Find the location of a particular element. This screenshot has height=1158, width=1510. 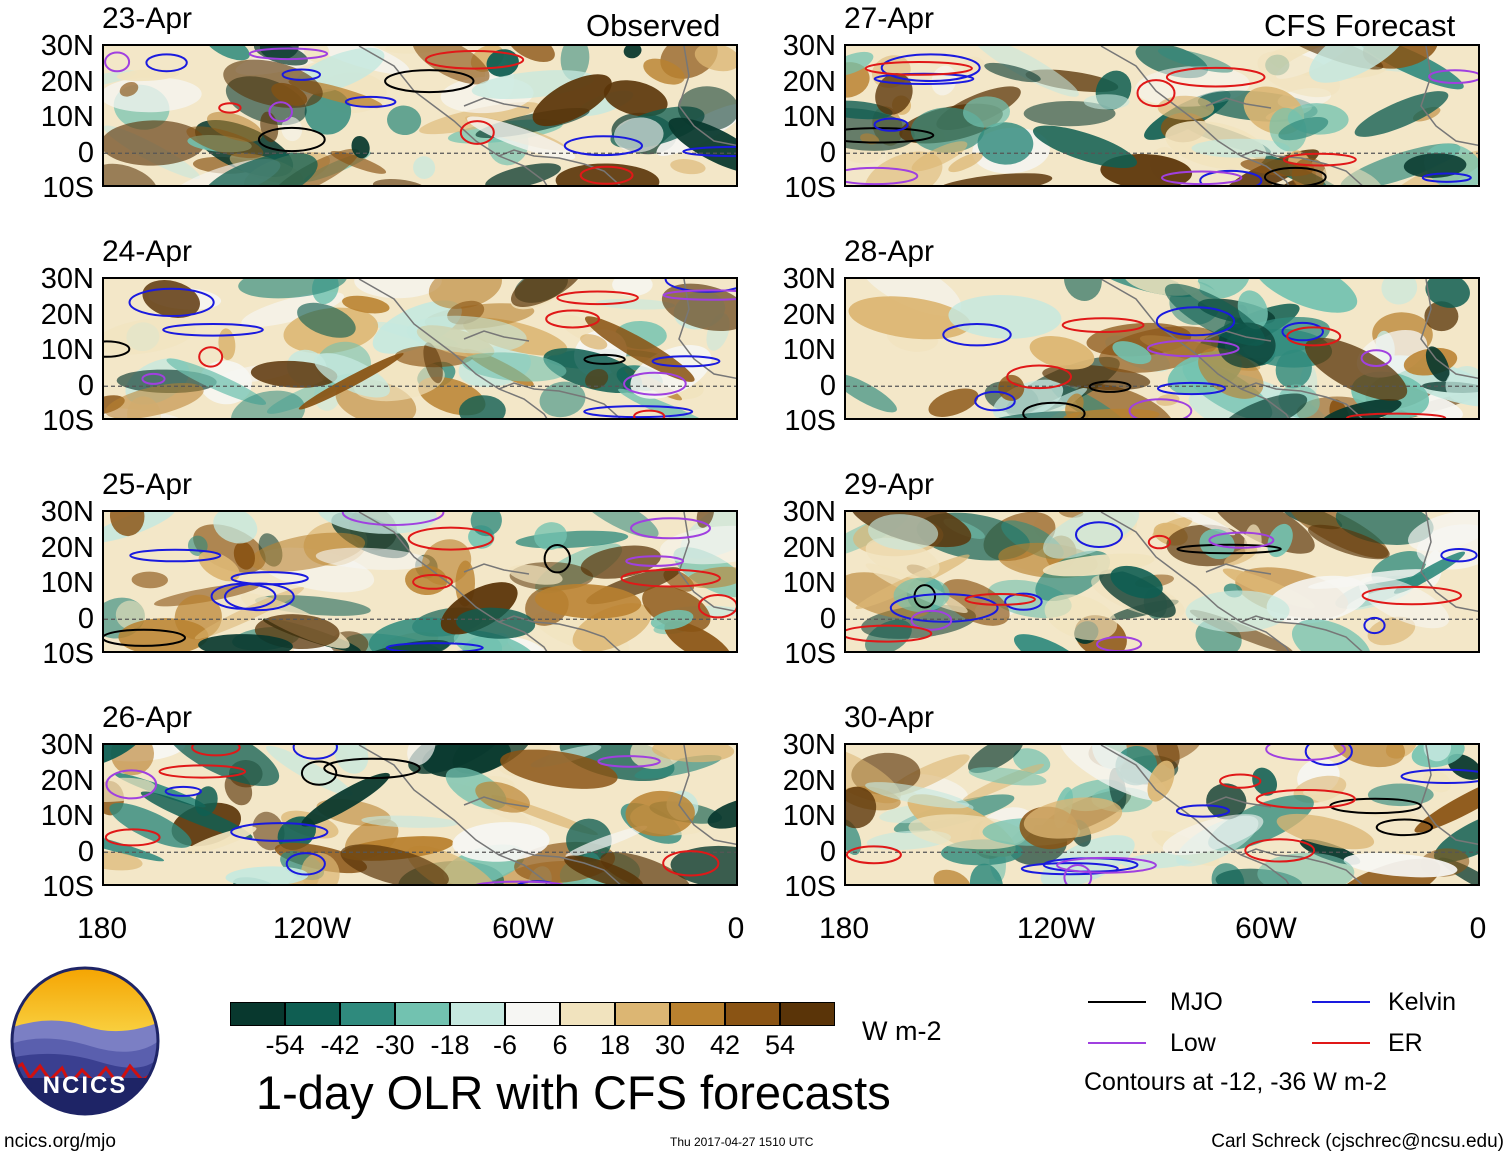

legend-line-kelvin is located at coordinates (1341, 1002).